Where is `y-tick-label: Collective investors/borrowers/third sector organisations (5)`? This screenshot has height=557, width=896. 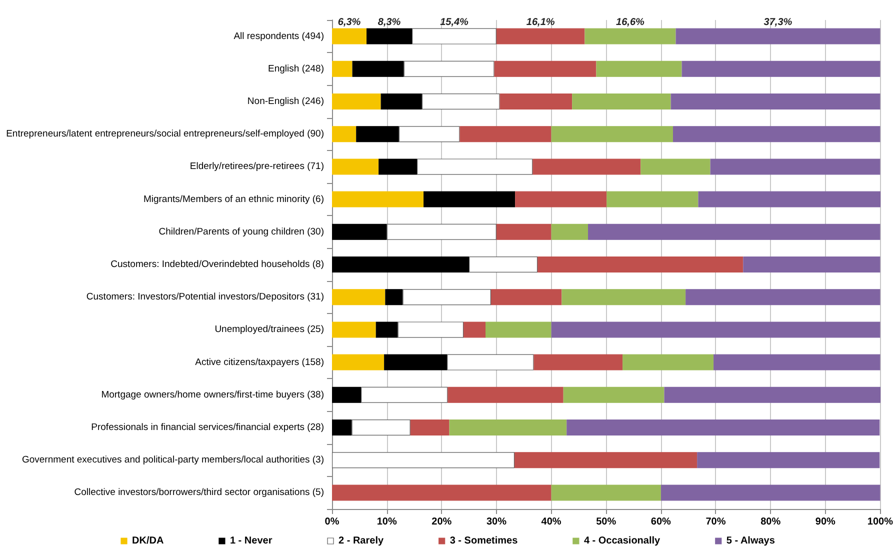
y-tick-label: Collective investors/borrowers/third sector organisations (5) is located at coordinates (199, 492).